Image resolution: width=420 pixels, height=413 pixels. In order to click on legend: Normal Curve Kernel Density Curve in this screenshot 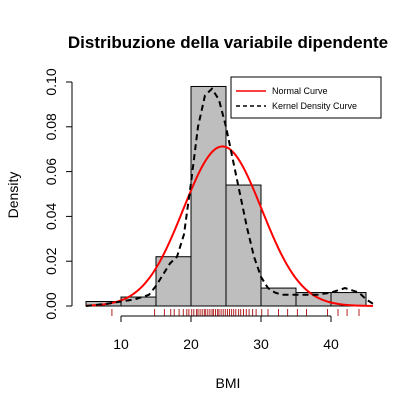, I will do `click(306, 97)`.